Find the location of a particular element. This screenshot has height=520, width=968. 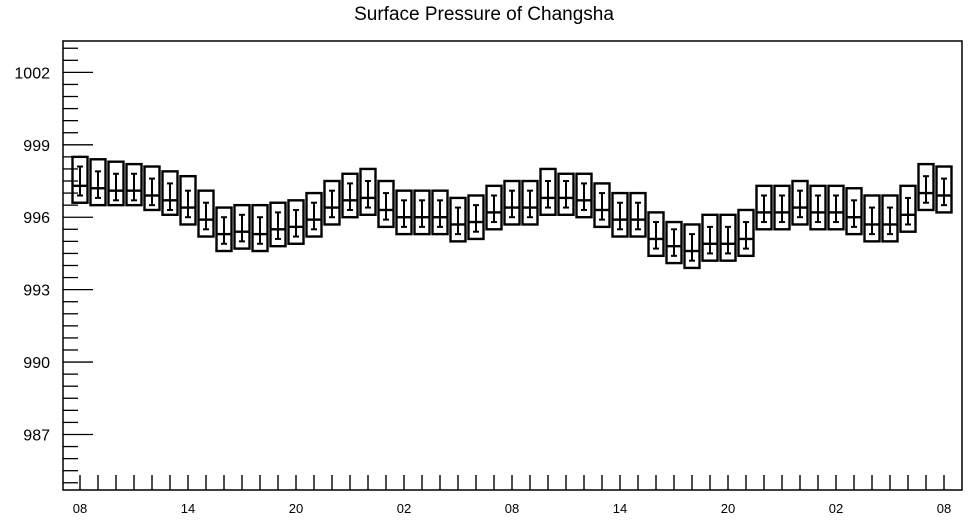

chart-title: Surface Pressure of Changsha is located at coordinates (484, 14).